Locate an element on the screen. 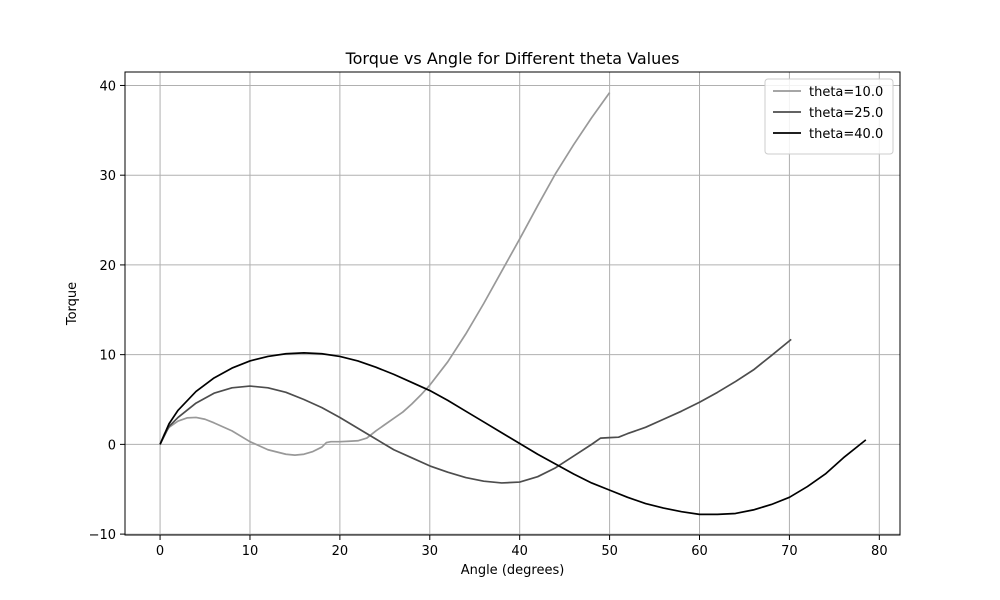 The width and height of the screenshot is (1000, 600). y-tick-label: 10 is located at coordinates (107, 356).